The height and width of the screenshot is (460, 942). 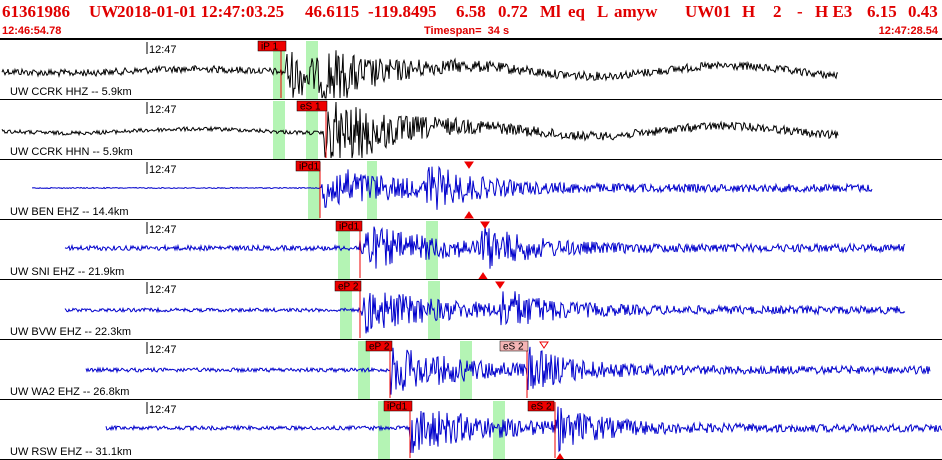 What do you see at coordinates (576, 11) in the screenshot?
I see `event-type: eq` at bounding box center [576, 11].